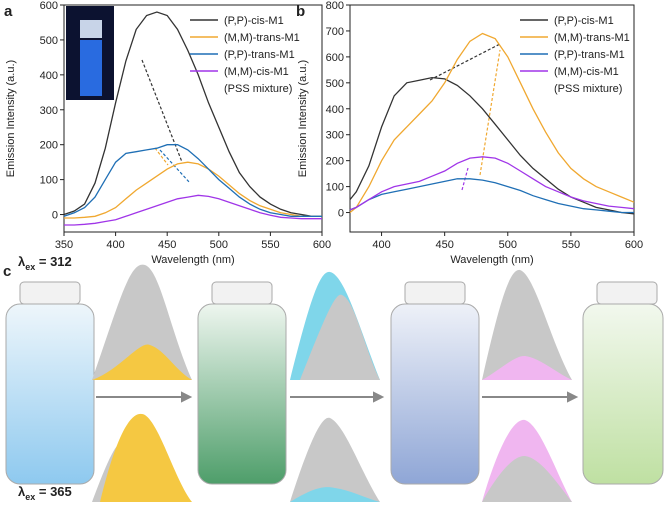 This screenshot has height=507, width=666. I want to click on excitation-label: λex = 365, so click(45, 493).